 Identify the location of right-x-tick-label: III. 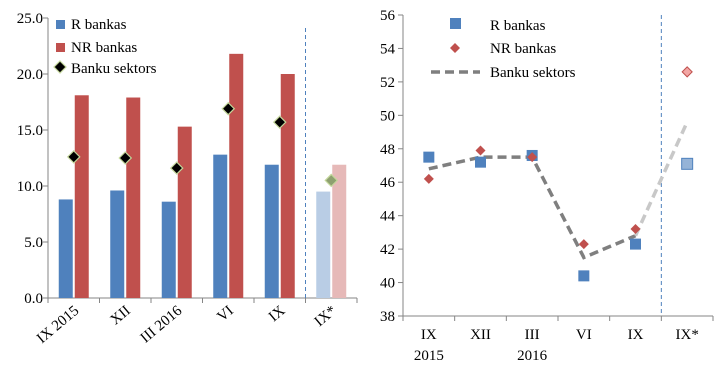
(532, 335).